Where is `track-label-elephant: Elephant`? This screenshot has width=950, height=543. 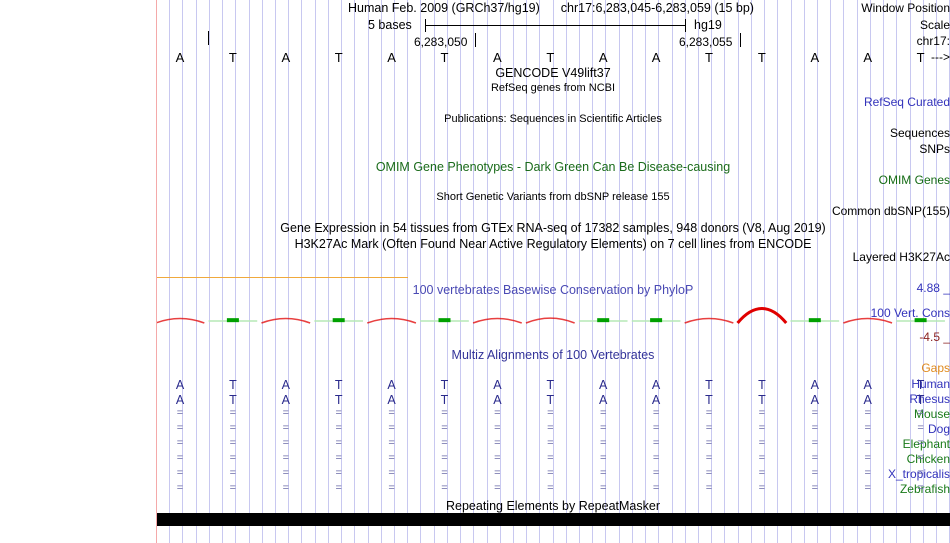 track-label-elephant: Elephant is located at coordinates (926, 444).